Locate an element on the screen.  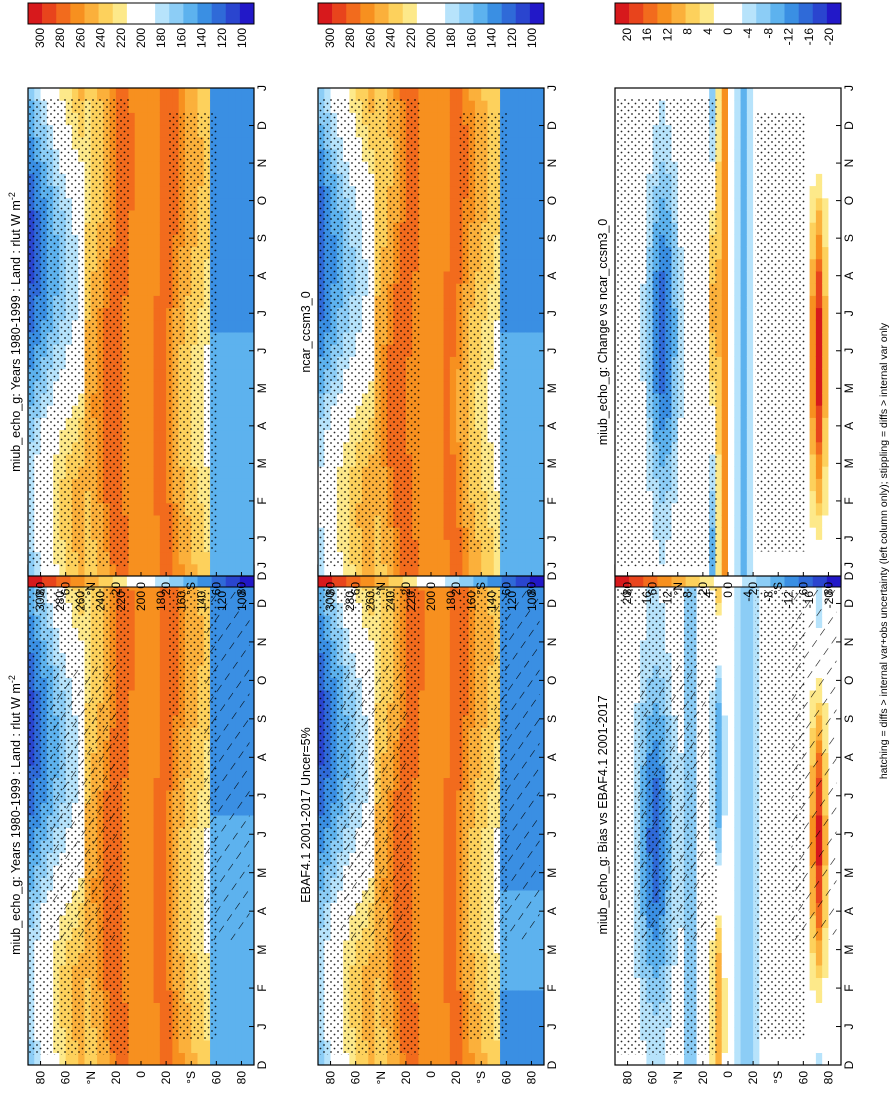
x-tick-label: J is located at coordinates (262, 796).